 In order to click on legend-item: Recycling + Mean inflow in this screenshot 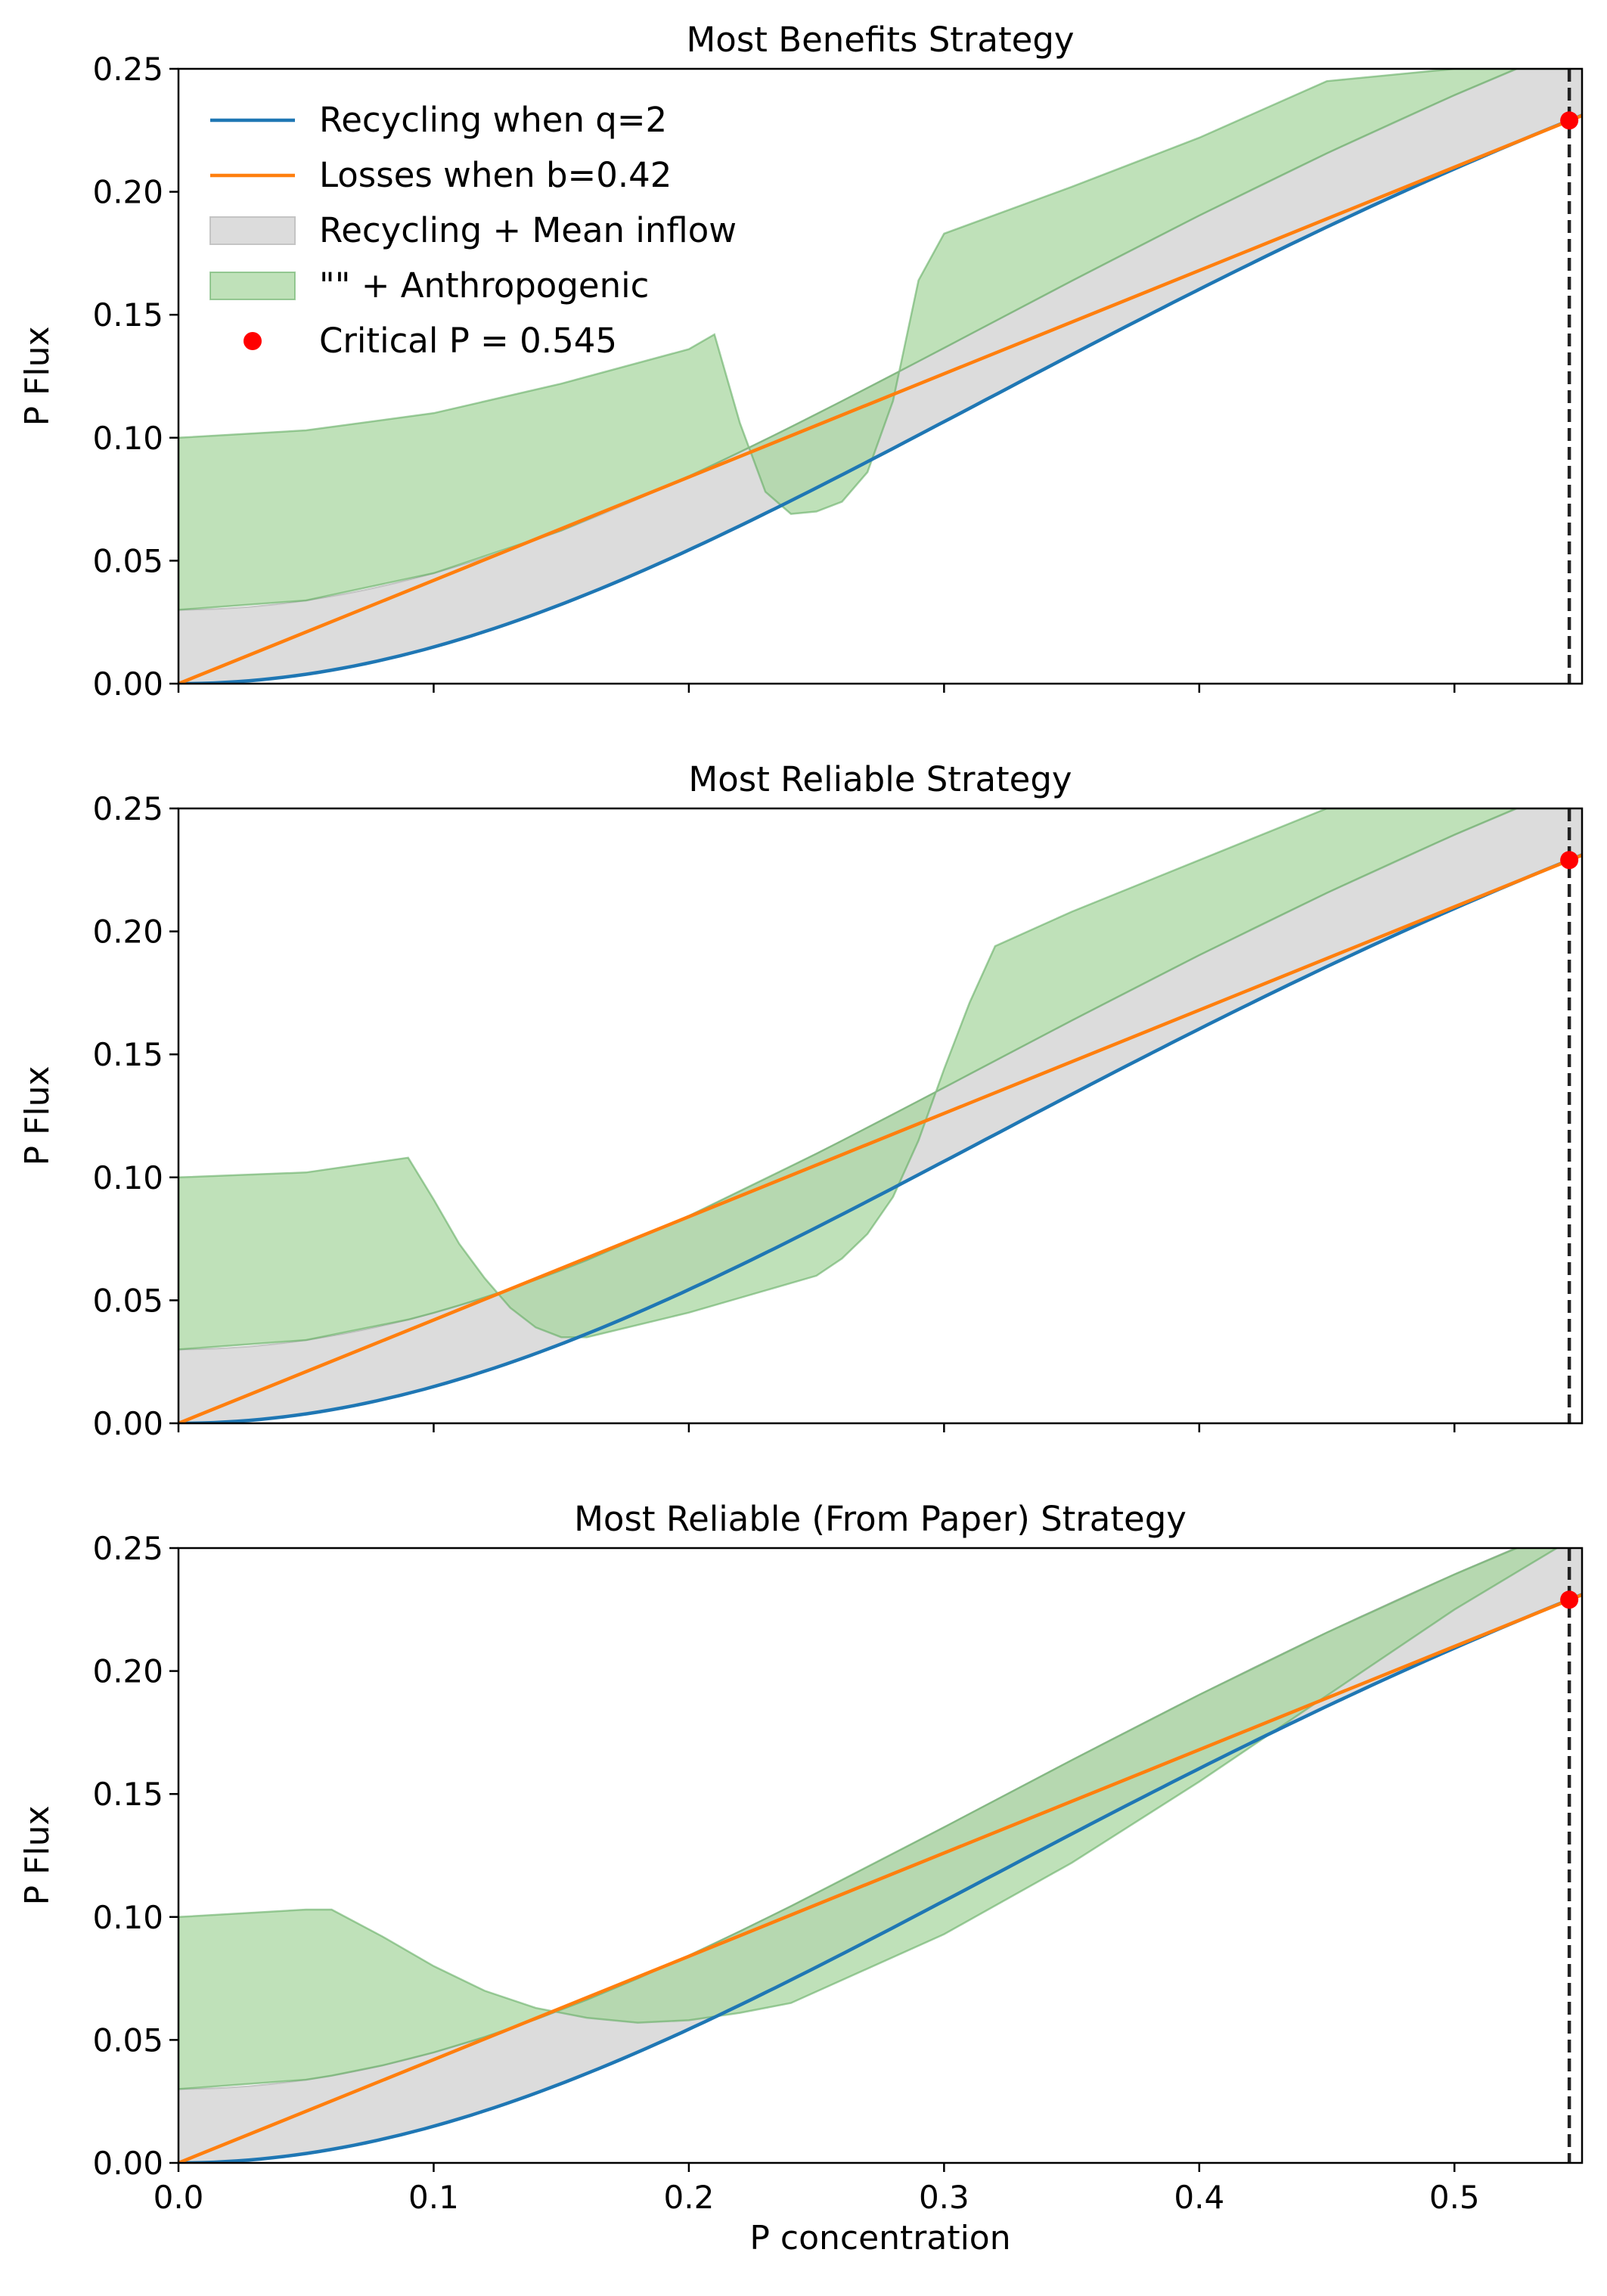, I will do `click(473, 230)`.